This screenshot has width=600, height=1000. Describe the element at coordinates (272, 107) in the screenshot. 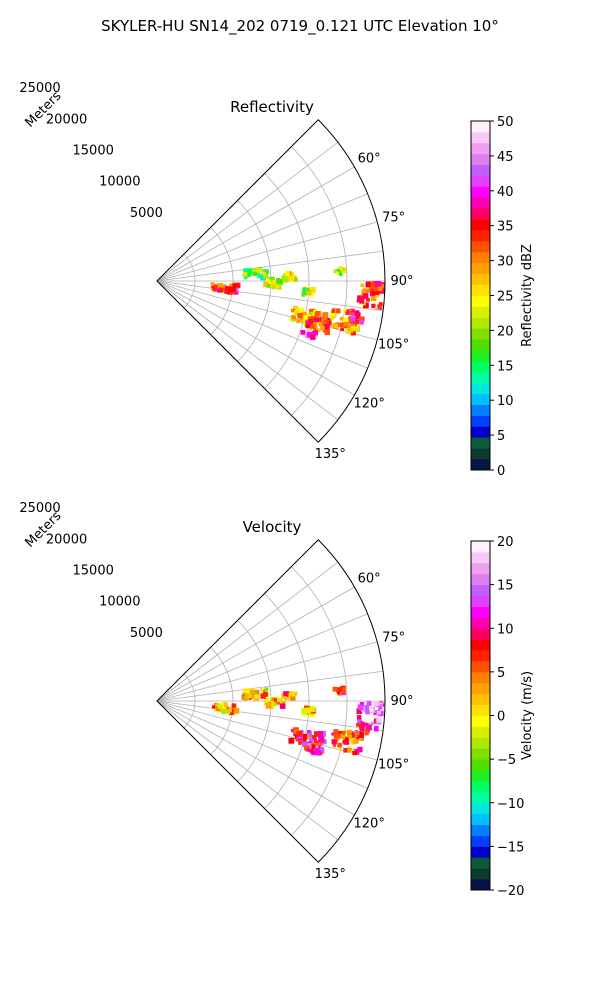

I see `reflectivity-title: Reflectivity` at that location.